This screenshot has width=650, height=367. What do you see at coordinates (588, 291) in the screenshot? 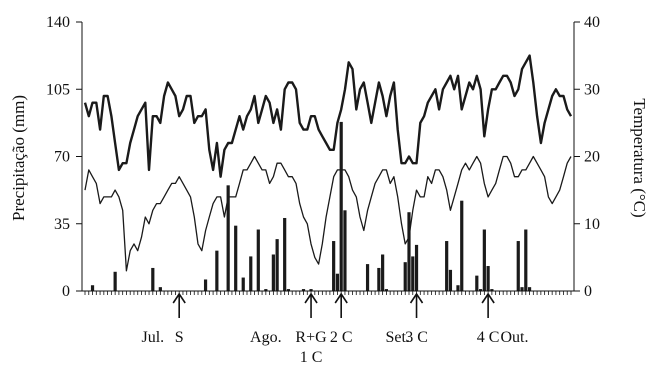
I see `y-tick-label-right: 0` at bounding box center [588, 291].